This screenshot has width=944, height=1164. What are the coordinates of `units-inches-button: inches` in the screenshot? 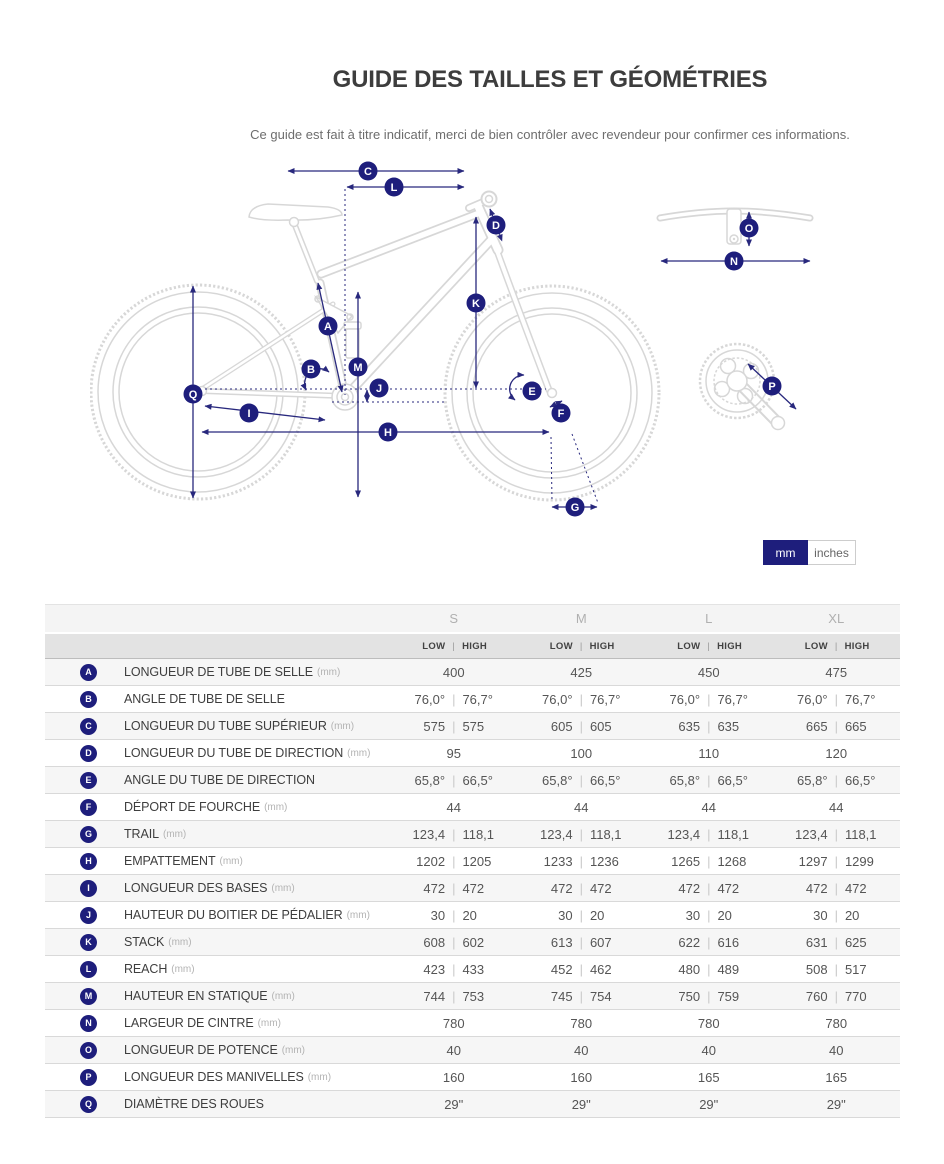 It's located at (832, 552).